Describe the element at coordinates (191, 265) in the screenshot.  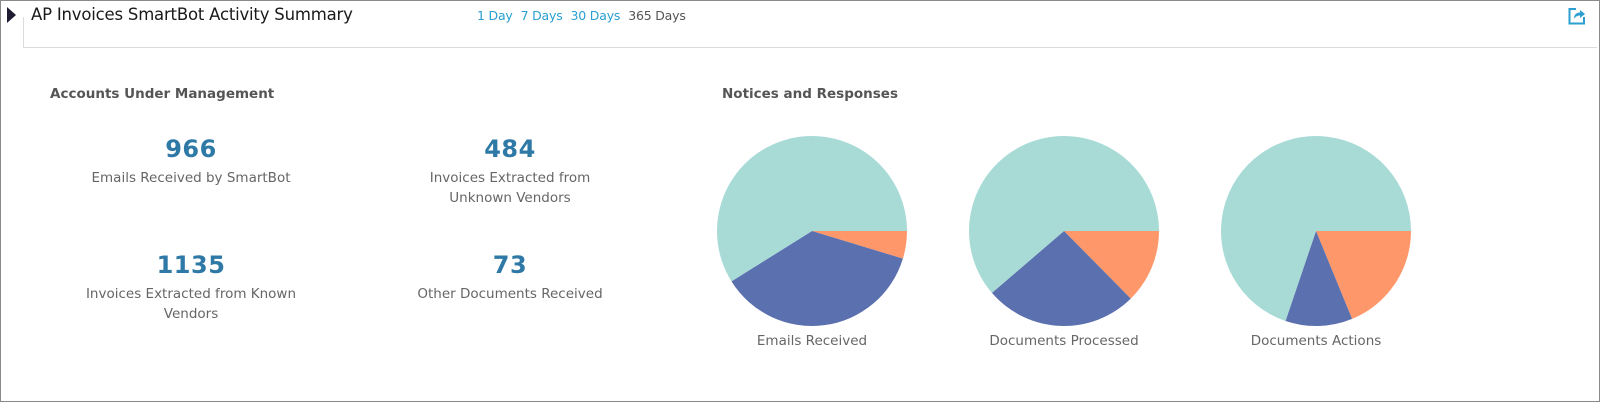
I see `stat-value: 1135` at that location.